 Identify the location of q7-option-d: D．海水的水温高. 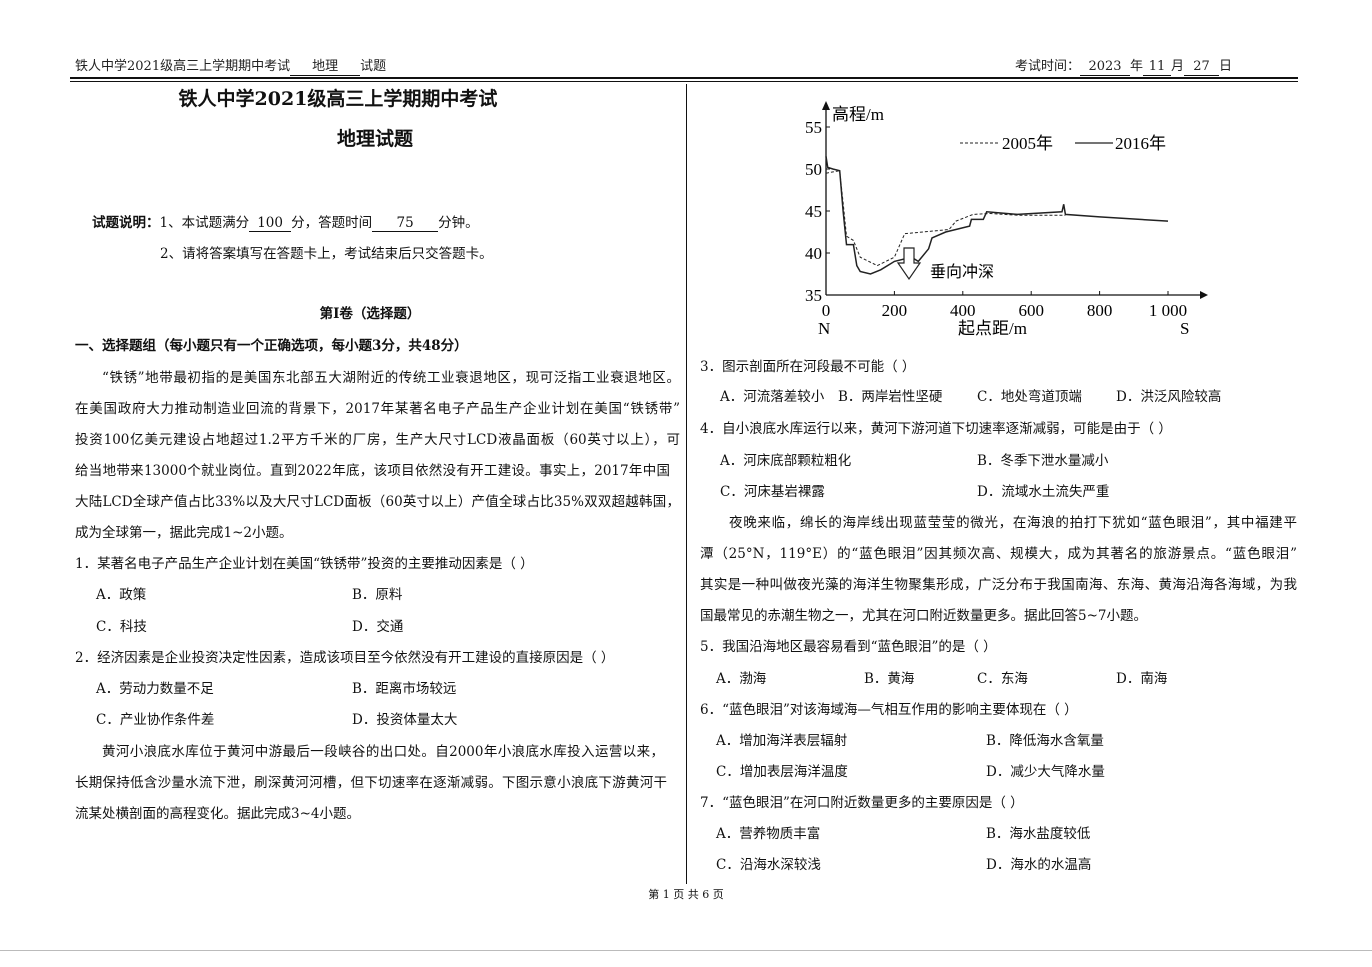
(1039, 865).